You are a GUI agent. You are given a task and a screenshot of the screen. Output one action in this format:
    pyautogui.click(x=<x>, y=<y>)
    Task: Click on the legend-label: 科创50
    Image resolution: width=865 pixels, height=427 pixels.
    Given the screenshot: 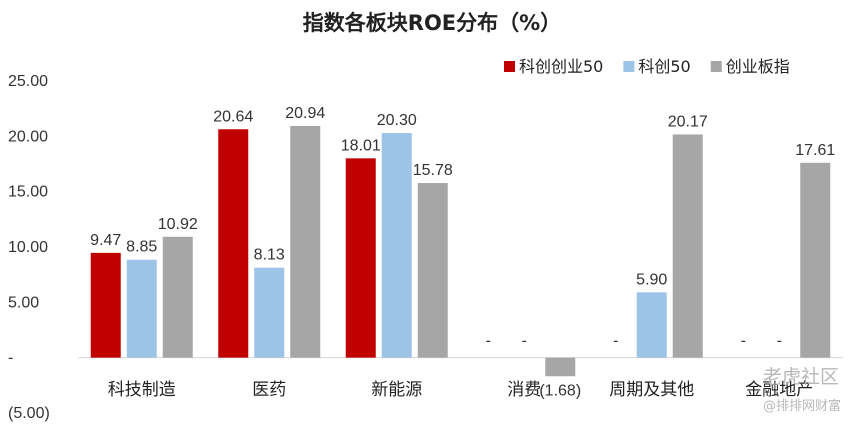 What is the action you would take?
    pyautogui.click(x=664, y=66)
    